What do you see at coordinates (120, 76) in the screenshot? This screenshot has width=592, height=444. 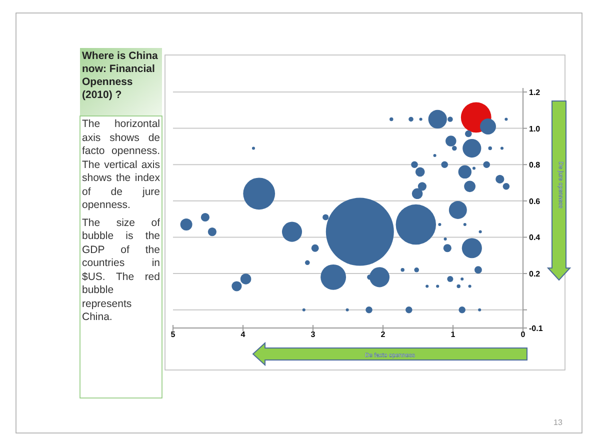 I see `chart-title: Where is China now: Financial Openness (2010) ?` at bounding box center [120, 76].